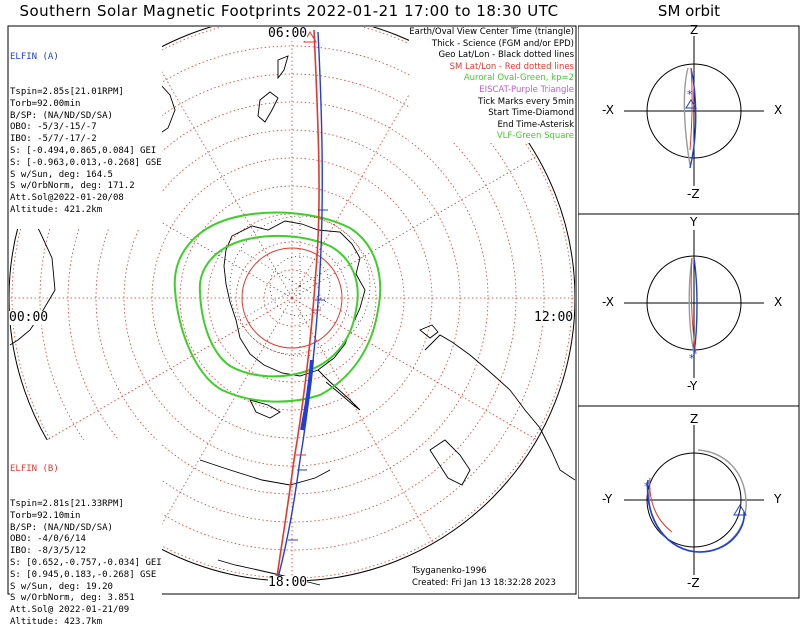 The image size is (800, 641). Describe the element at coordinates (491, 114) in the screenshot. I see `legend-item: Start Time-Diamond` at that location.